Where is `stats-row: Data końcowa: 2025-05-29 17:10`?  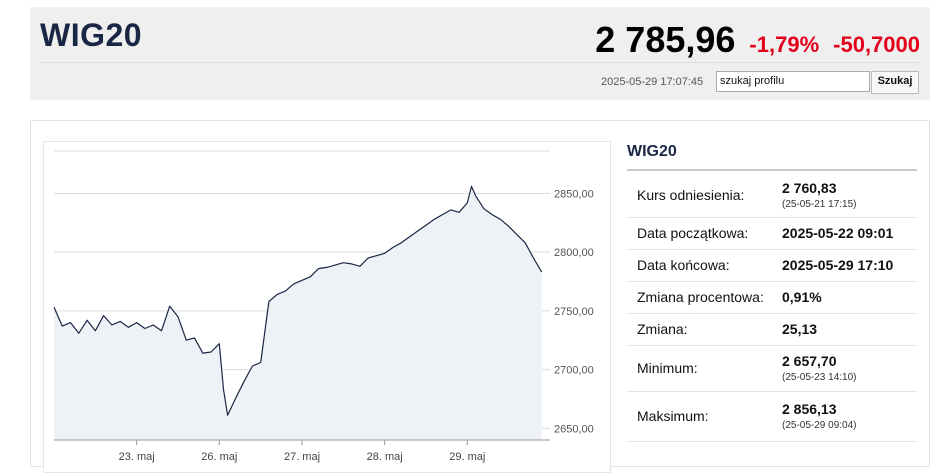 stats-row: Data końcowa: 2025-05-29 17:10 is located at coordinates (772, 265).